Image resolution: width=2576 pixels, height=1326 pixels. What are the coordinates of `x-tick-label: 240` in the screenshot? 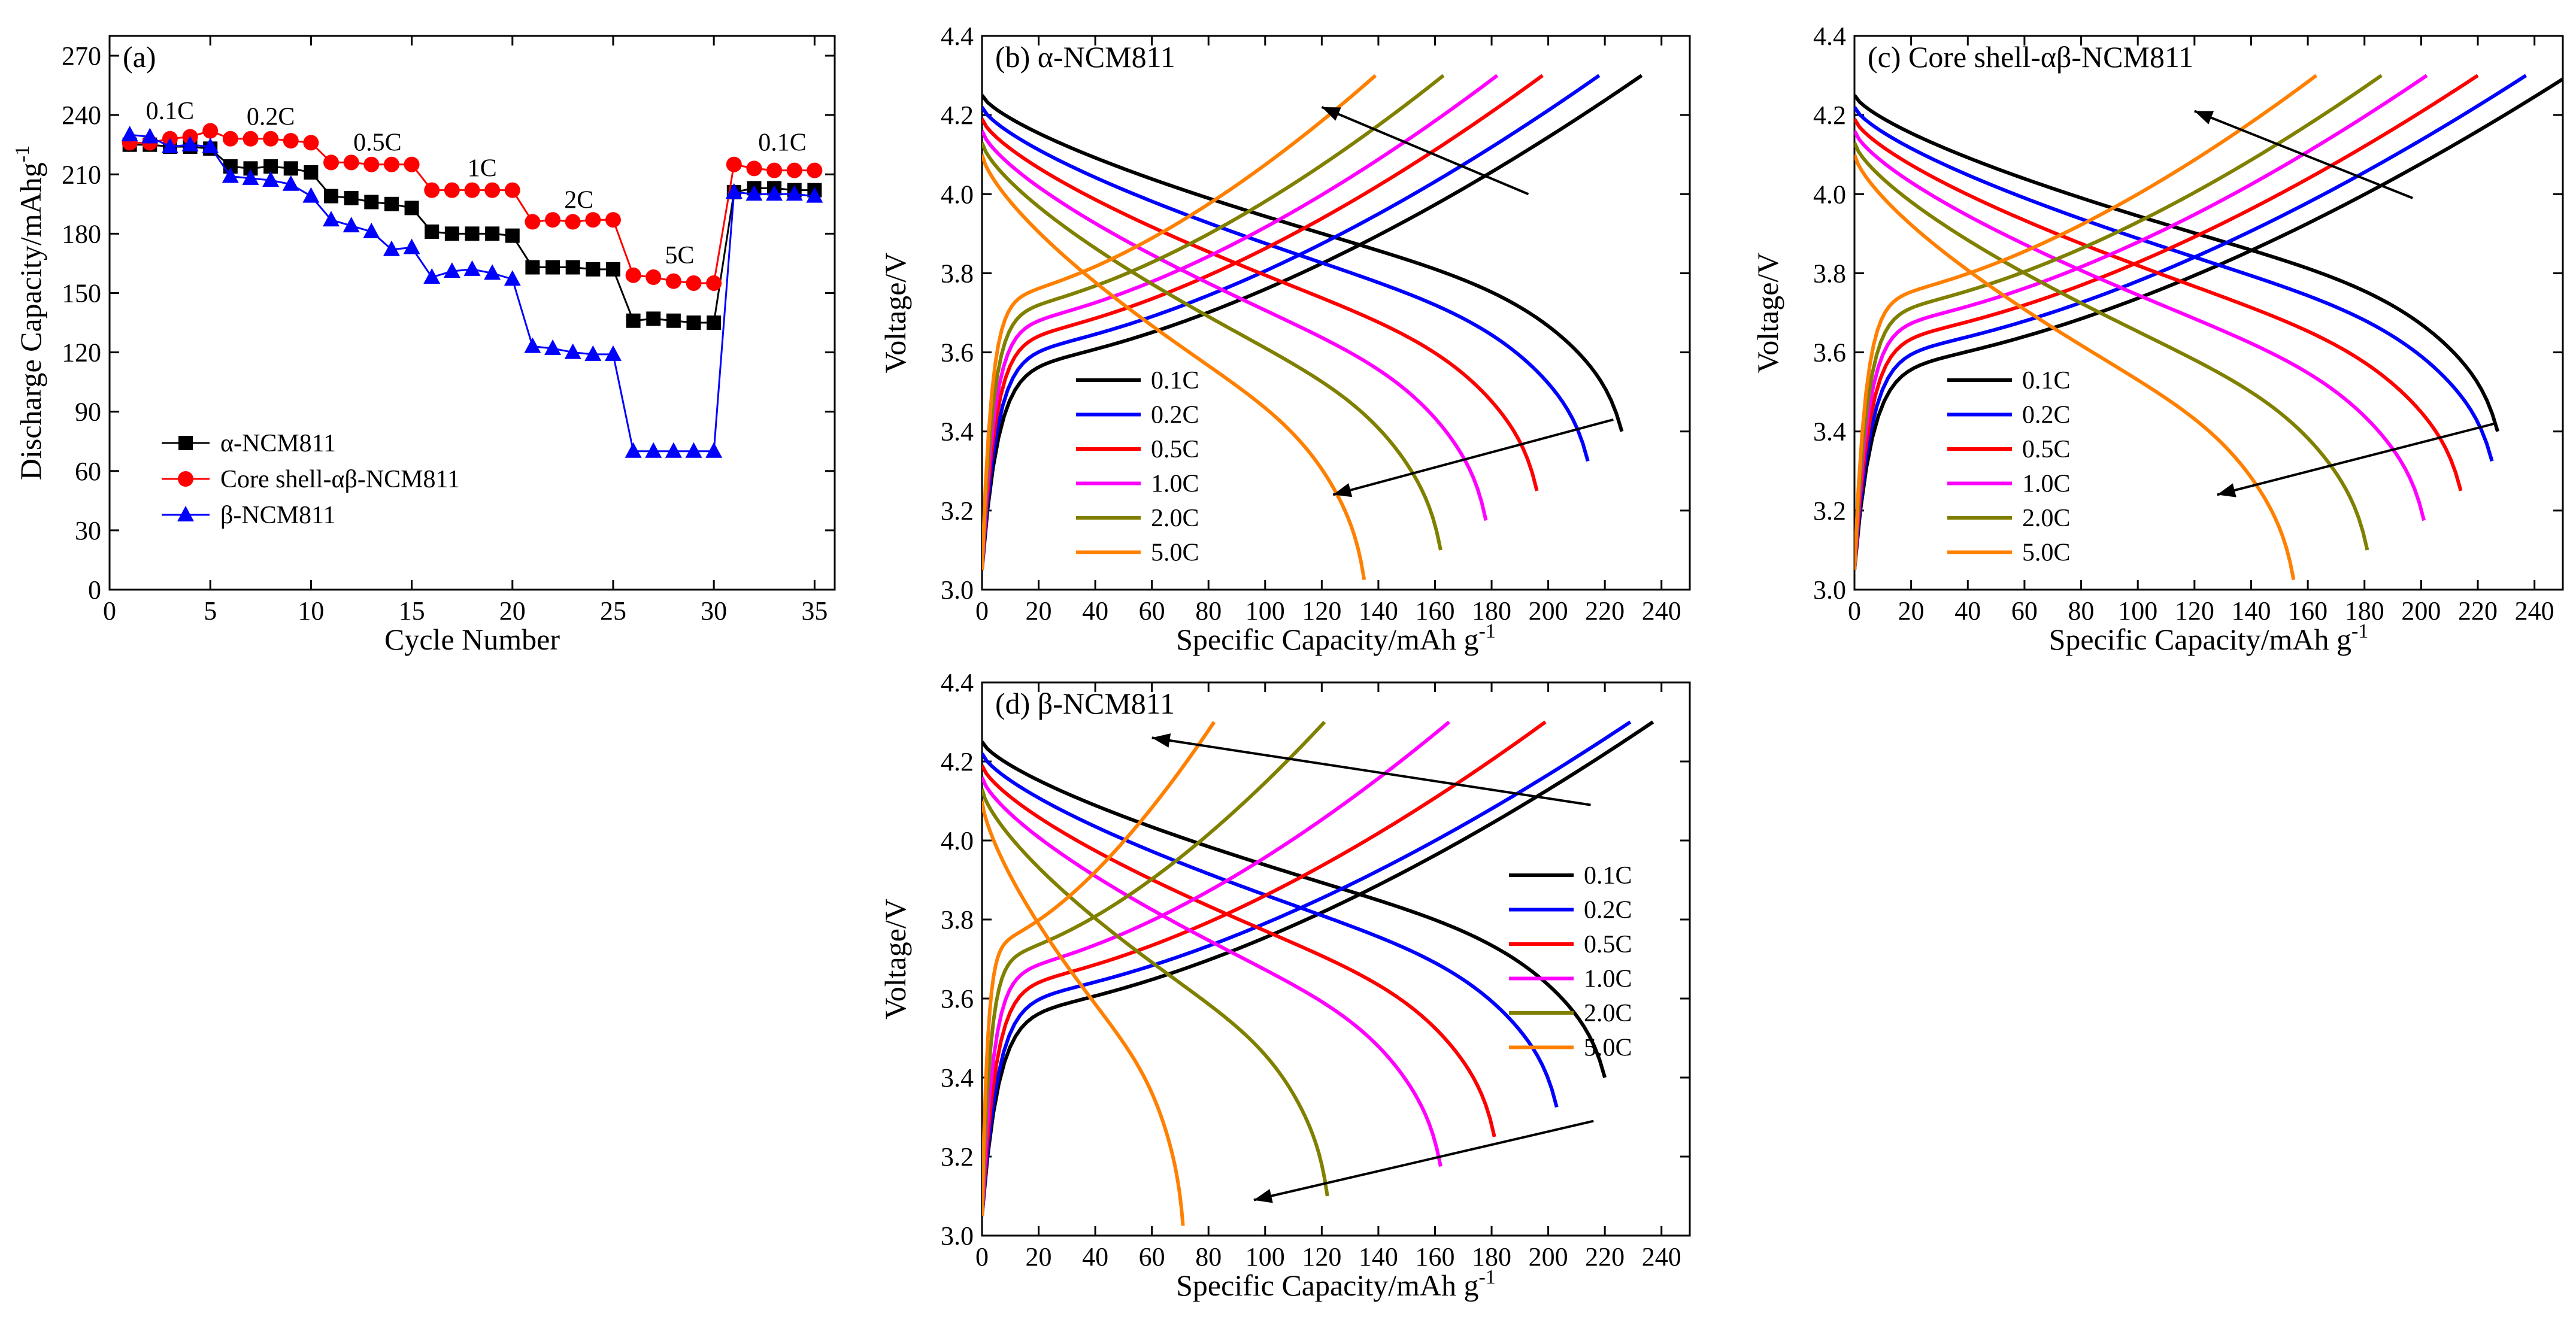 It's located at (1661, 1257).